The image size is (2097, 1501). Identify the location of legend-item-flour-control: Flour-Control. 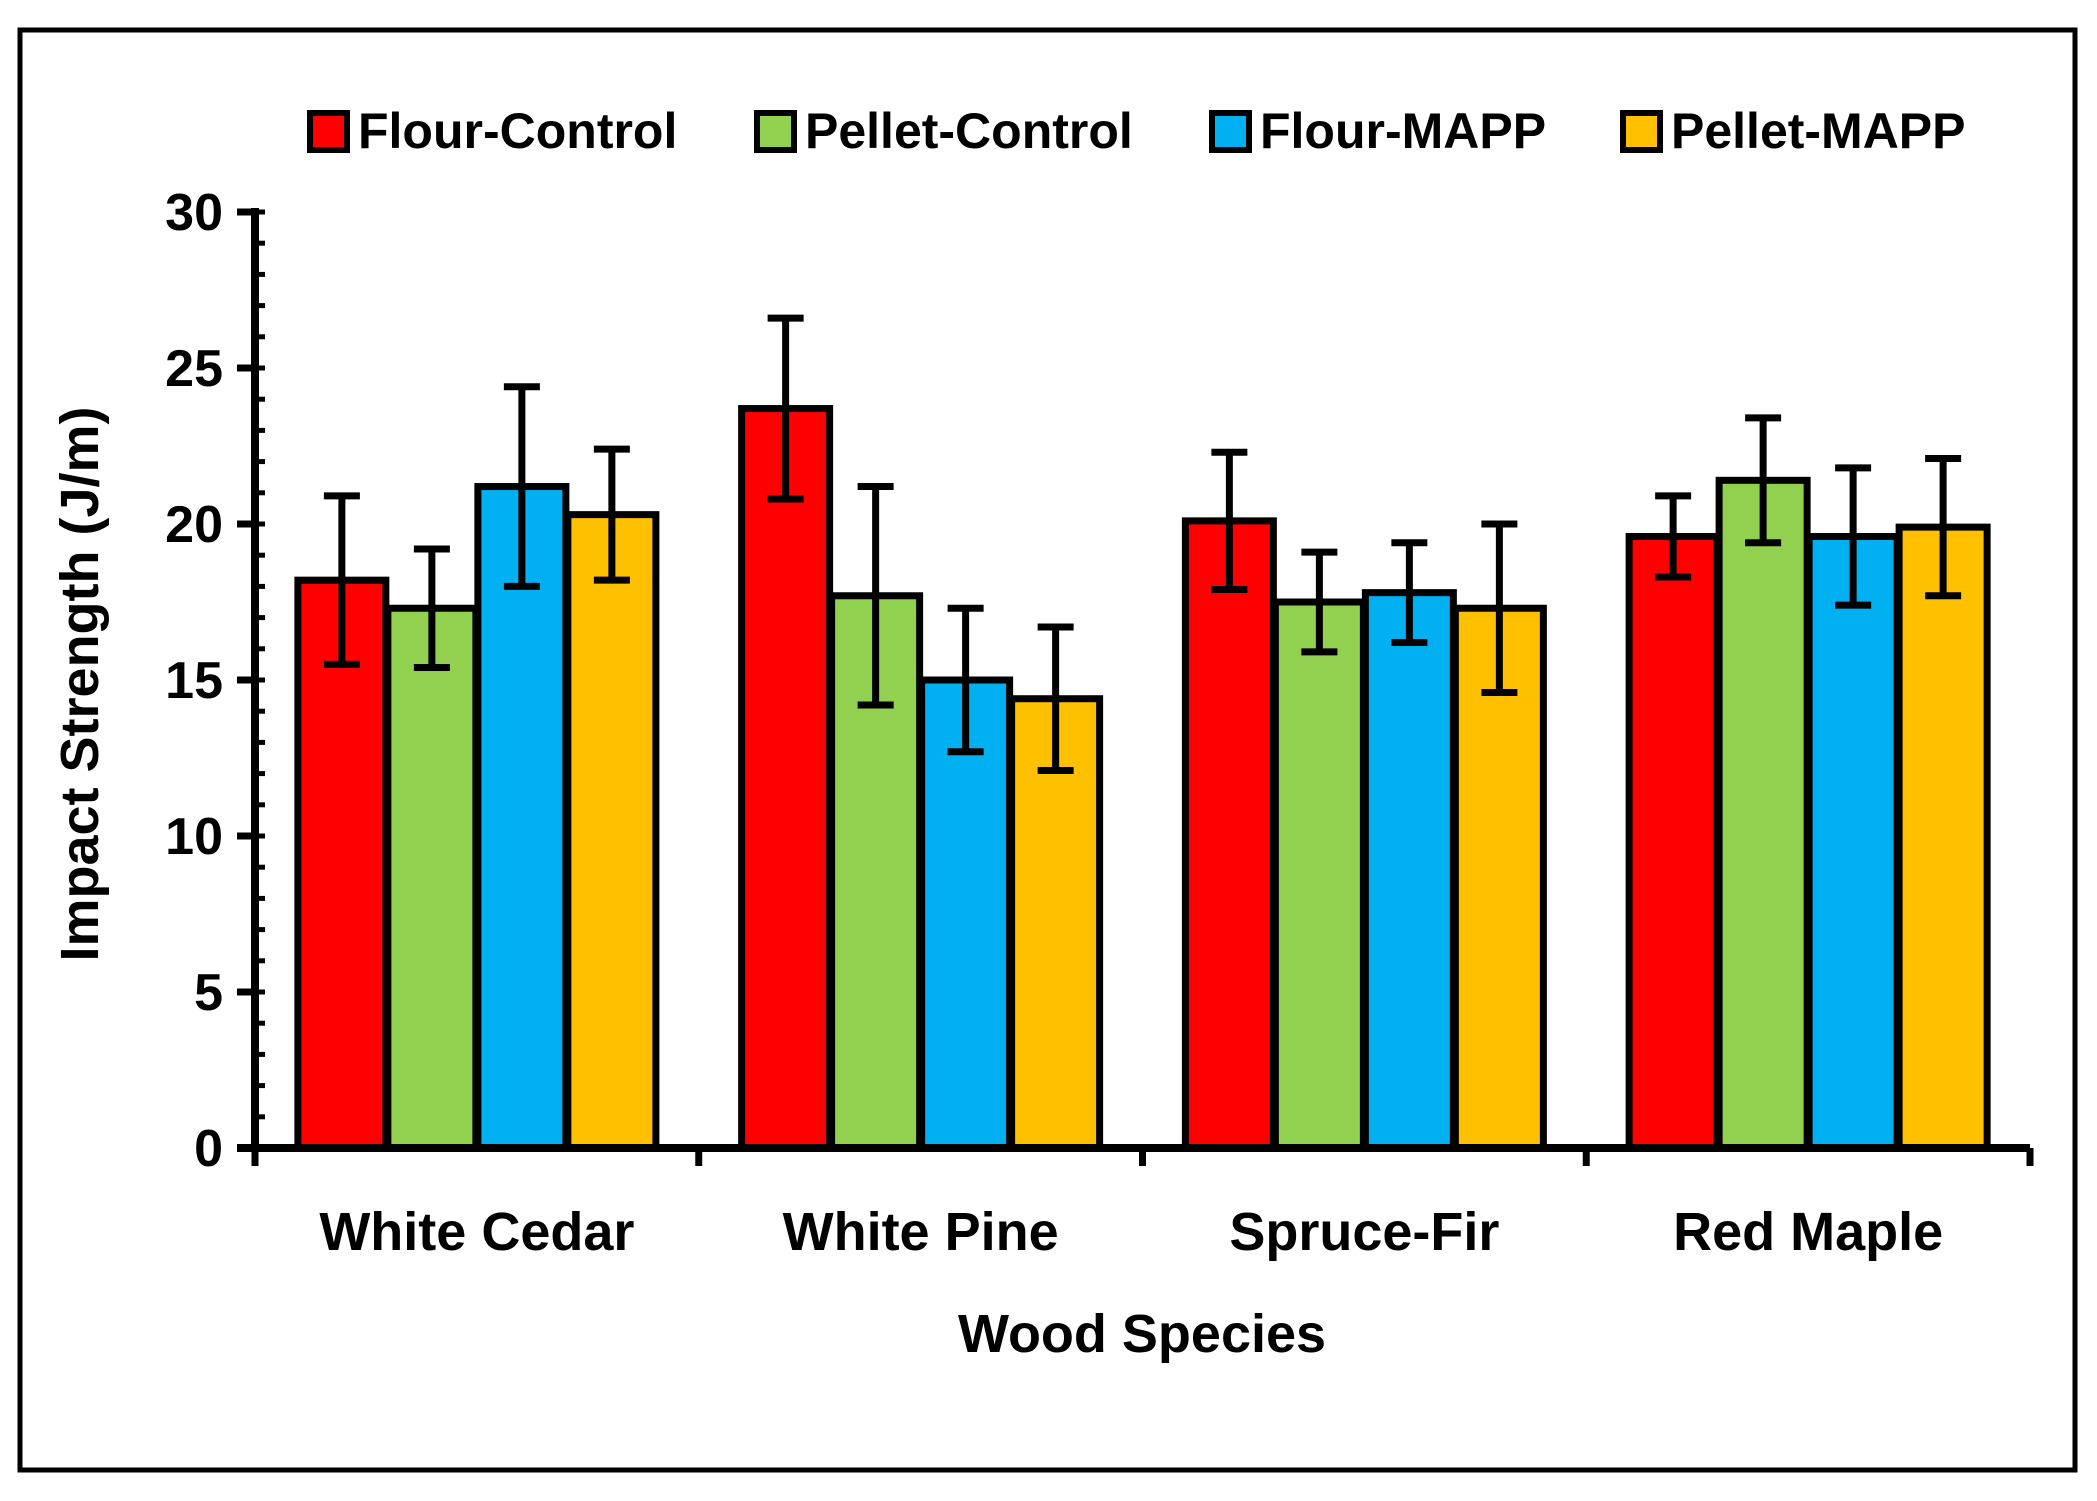
(492, 131).